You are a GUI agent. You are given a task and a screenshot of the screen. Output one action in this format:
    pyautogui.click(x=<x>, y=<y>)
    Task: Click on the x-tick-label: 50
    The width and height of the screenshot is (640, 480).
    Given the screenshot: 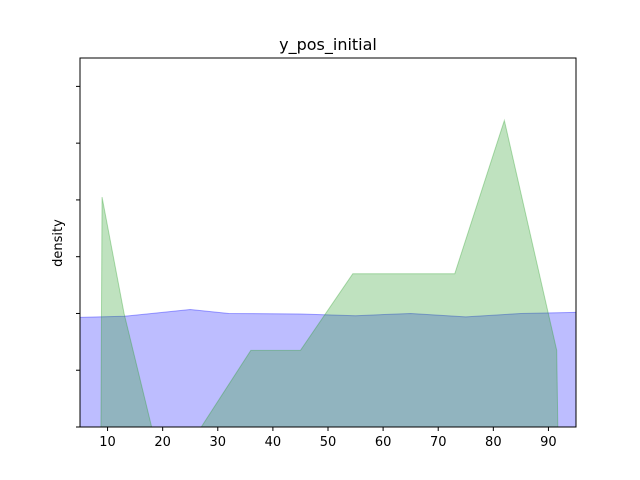 What is the action you would take?
    pyautogui.click(x=328, y=442)
    